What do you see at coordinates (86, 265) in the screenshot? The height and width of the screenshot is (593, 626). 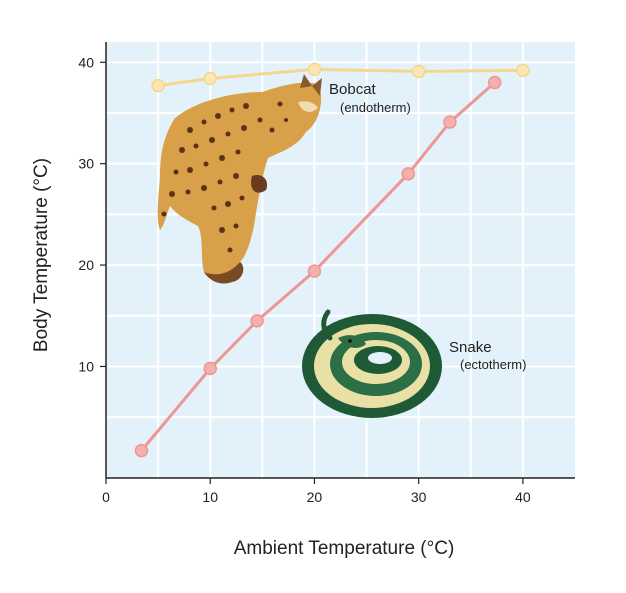 I see `y-tick-label: 20` at bounding box center [86, 265].